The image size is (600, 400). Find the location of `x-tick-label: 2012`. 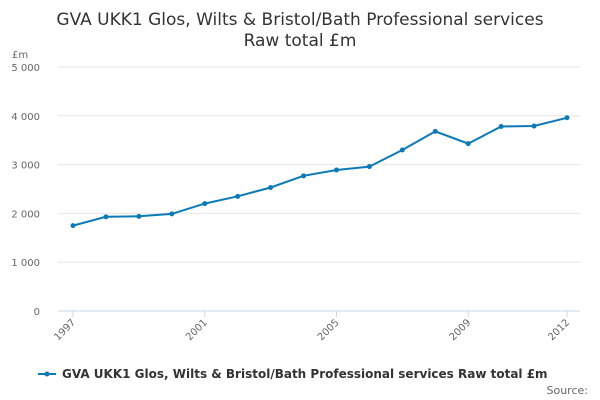

x-tick-label: 2012 is located at coordinates (559, 330).